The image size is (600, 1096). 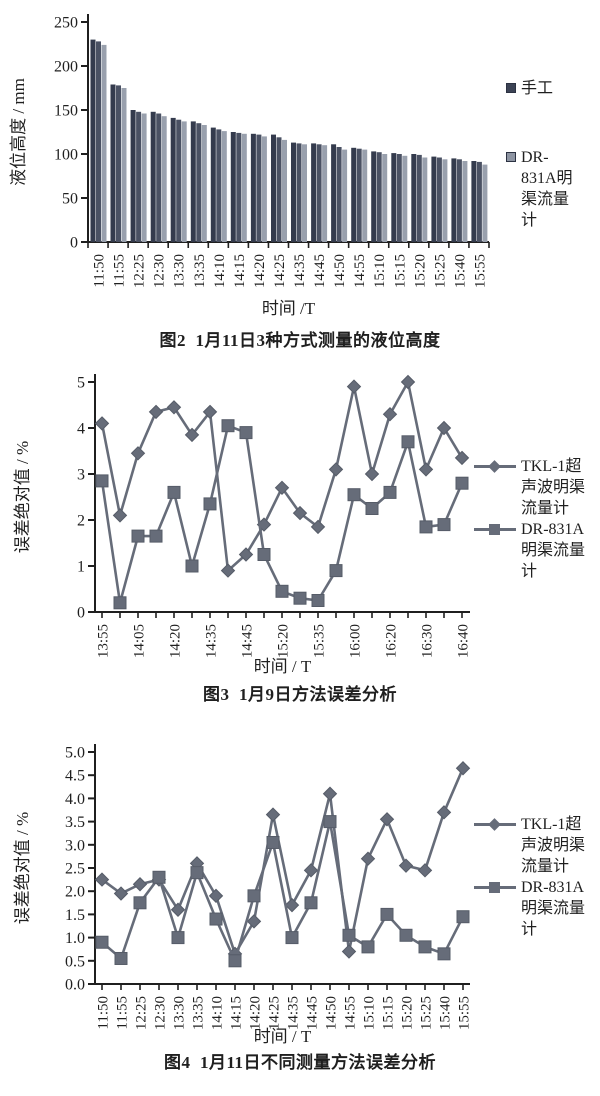 I want to click on bar-14:25, so click(x=279, y=189).